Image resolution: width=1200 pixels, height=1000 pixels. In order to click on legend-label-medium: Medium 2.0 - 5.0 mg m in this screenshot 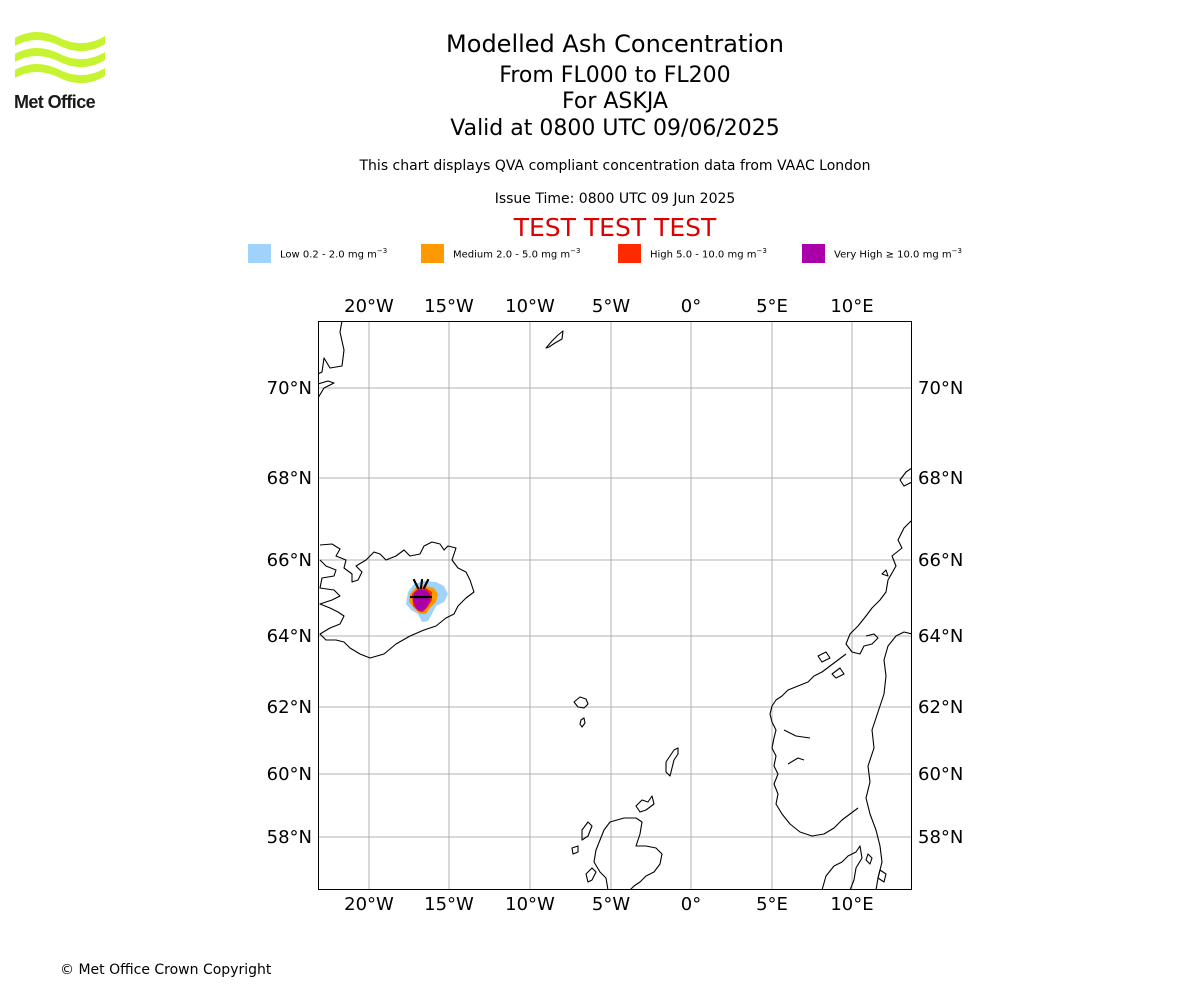, I will do `click(512, 255)`.